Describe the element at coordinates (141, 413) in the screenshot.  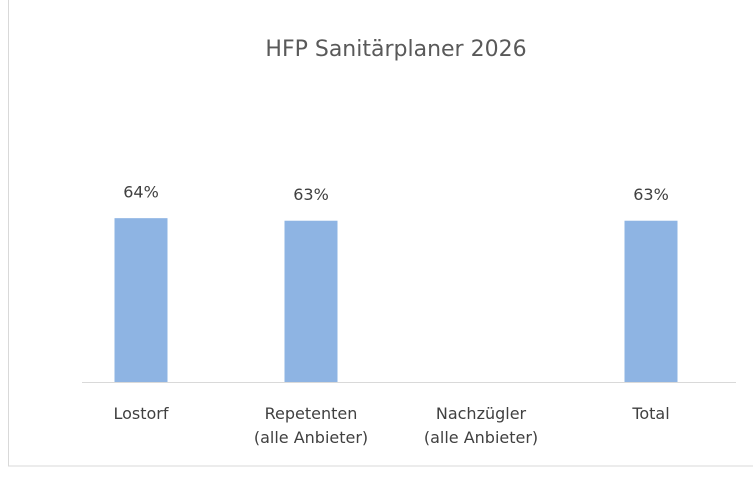
I see `x-tick-label: Lostorf` at that location.